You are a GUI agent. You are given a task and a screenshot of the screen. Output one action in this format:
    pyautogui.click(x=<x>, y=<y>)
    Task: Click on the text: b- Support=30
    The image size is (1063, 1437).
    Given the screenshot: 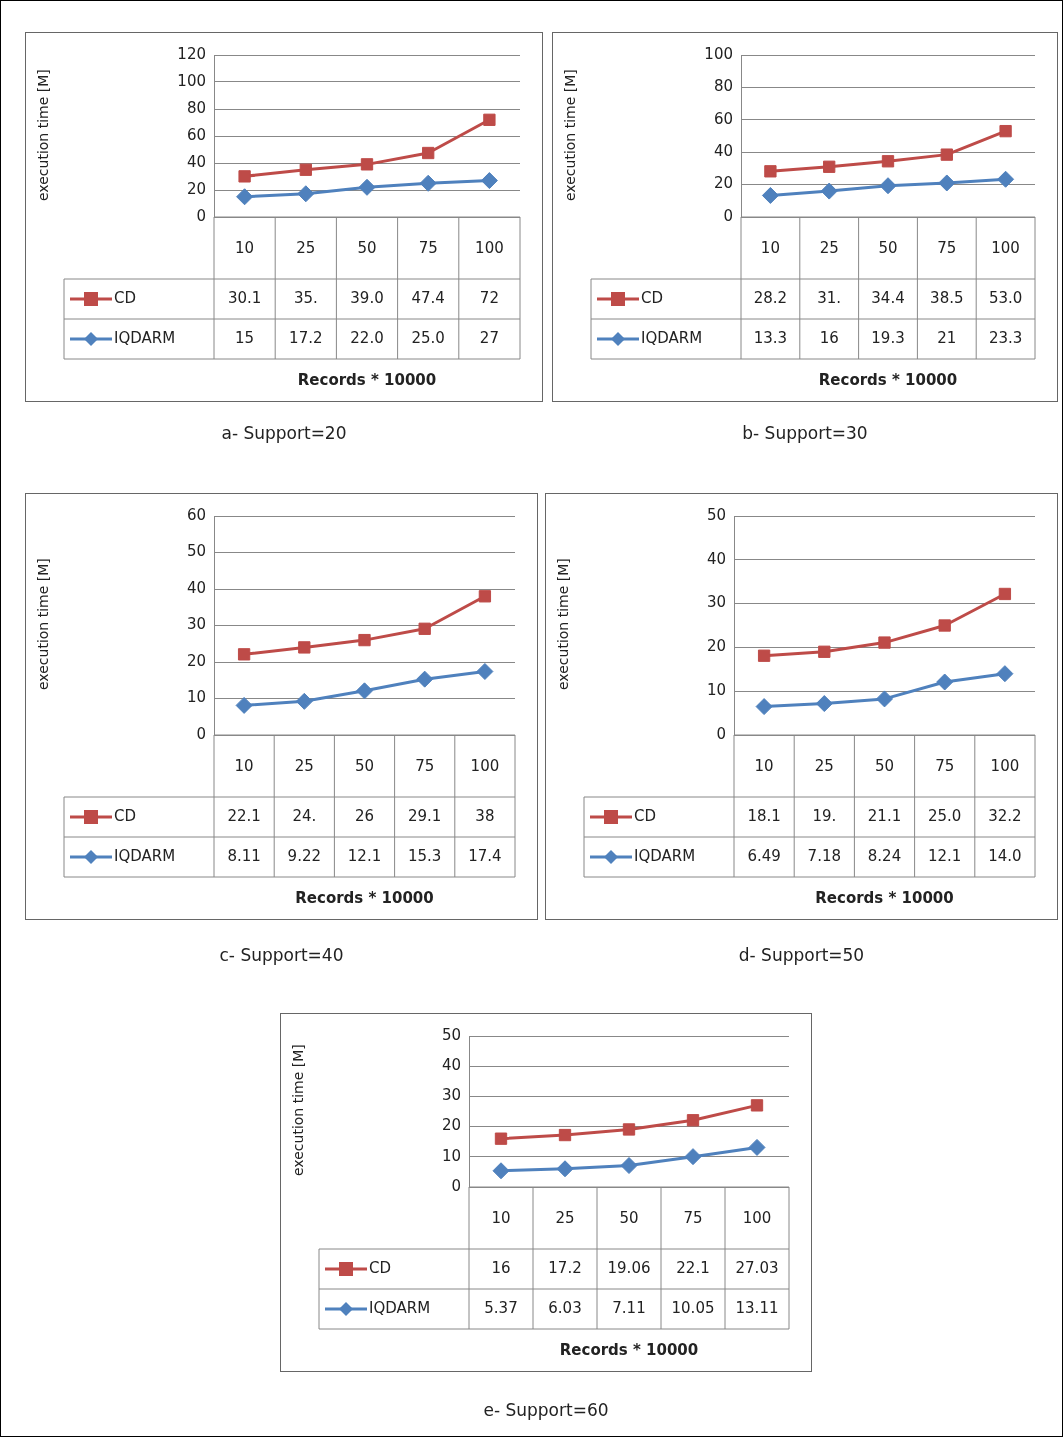 What is the action you would take?
    pyautogui.click(x=805, y=433)
    